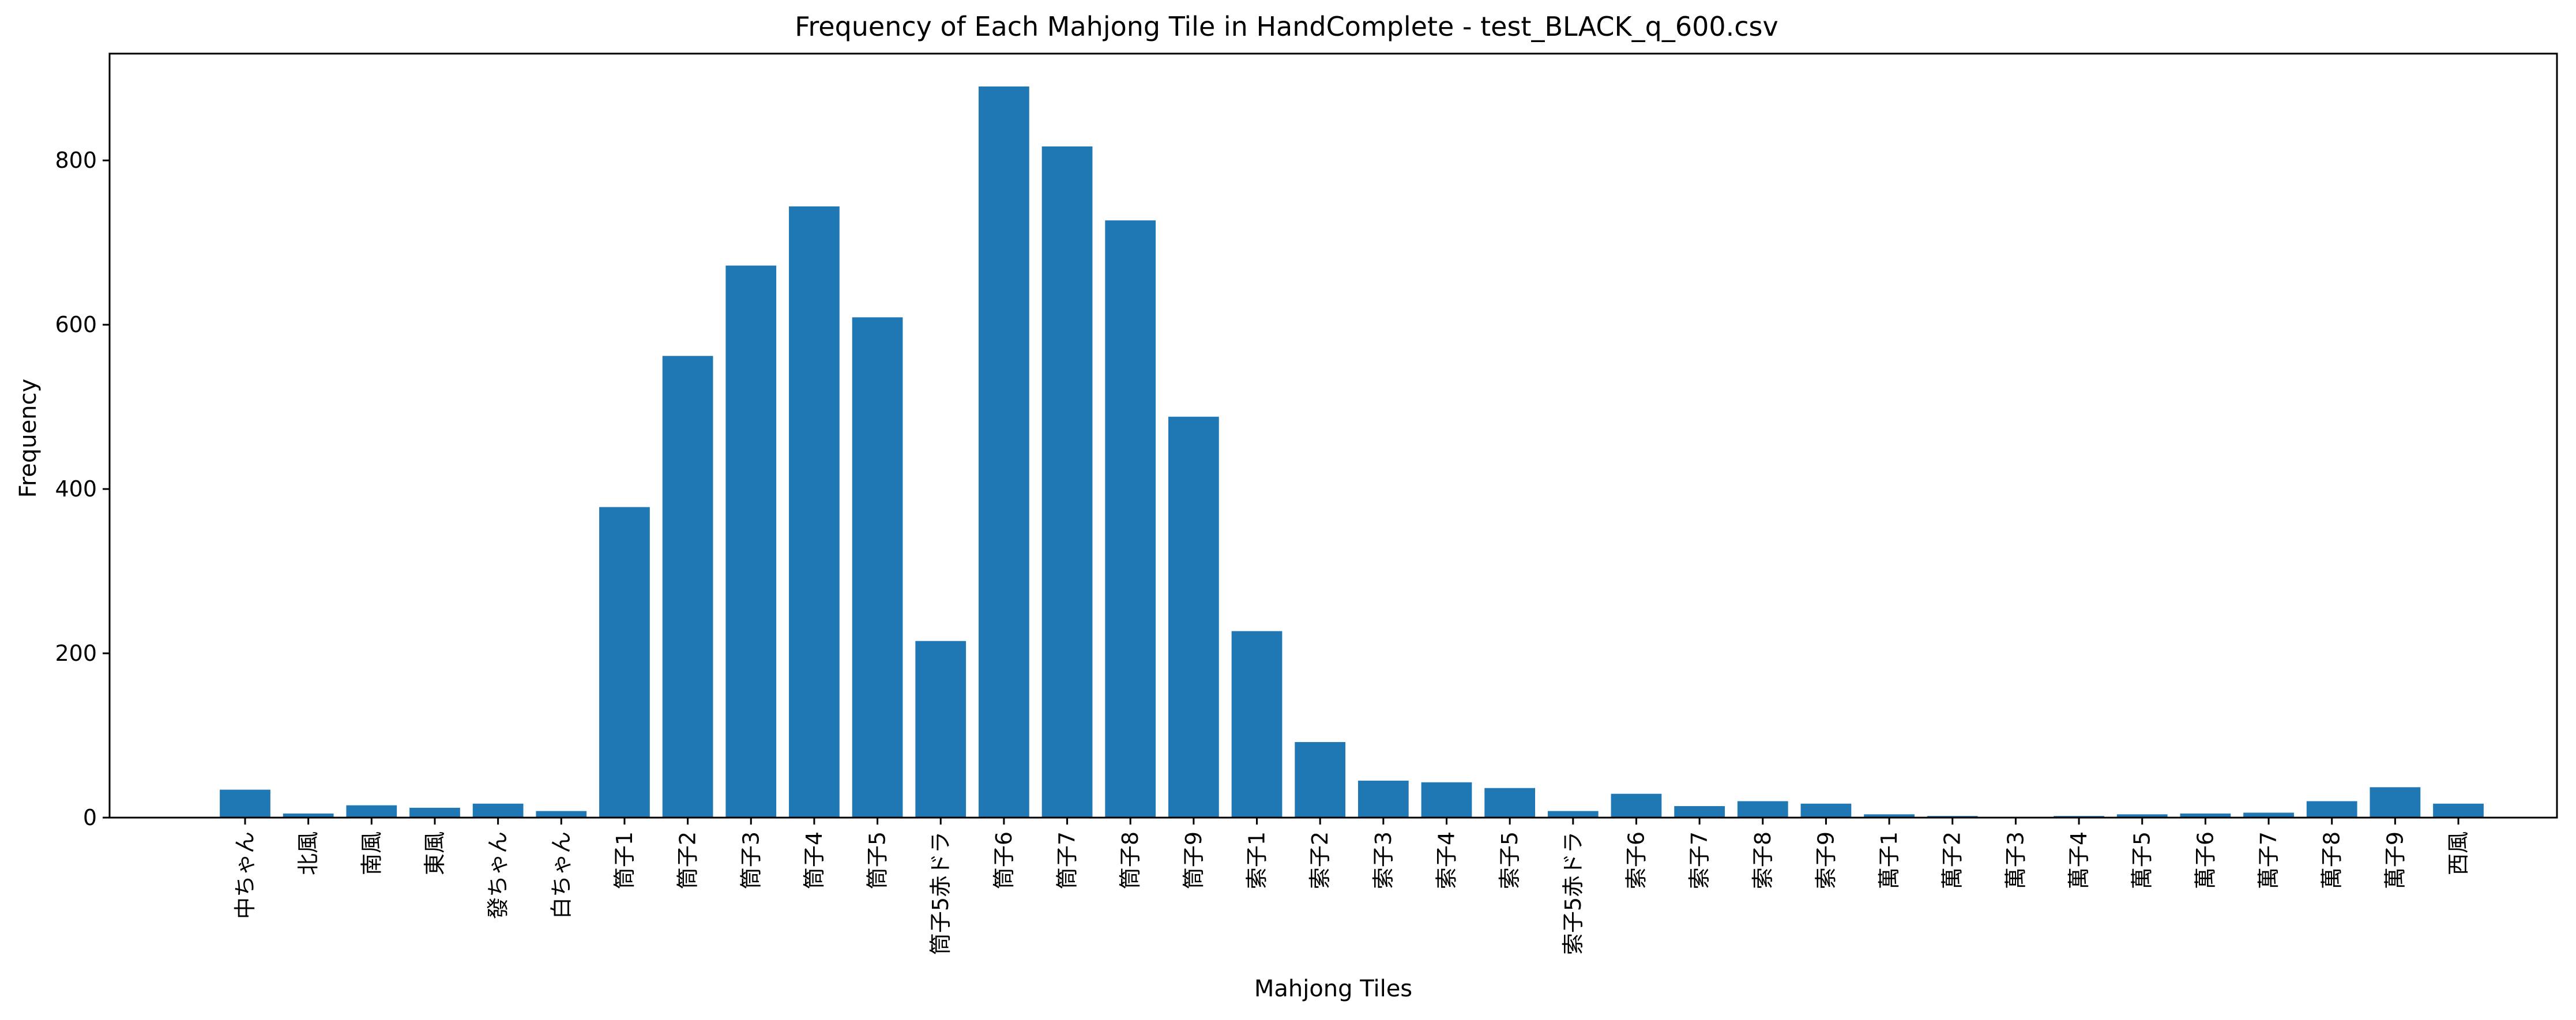 Image resolution: width=2576 pixels, height=1020 pixels. I want to click on x-tick-label: 東風, so click(434, 853).